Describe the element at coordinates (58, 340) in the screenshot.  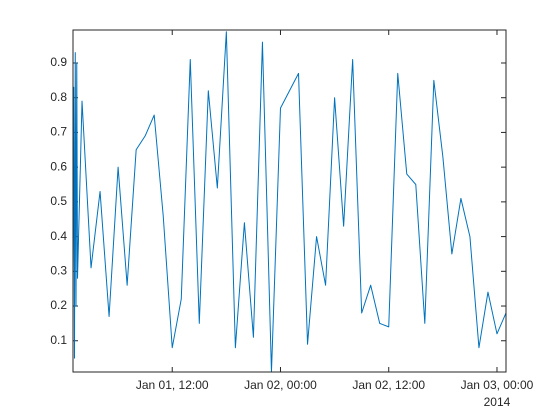
I see `y-tick-label: 0.1` at that location.